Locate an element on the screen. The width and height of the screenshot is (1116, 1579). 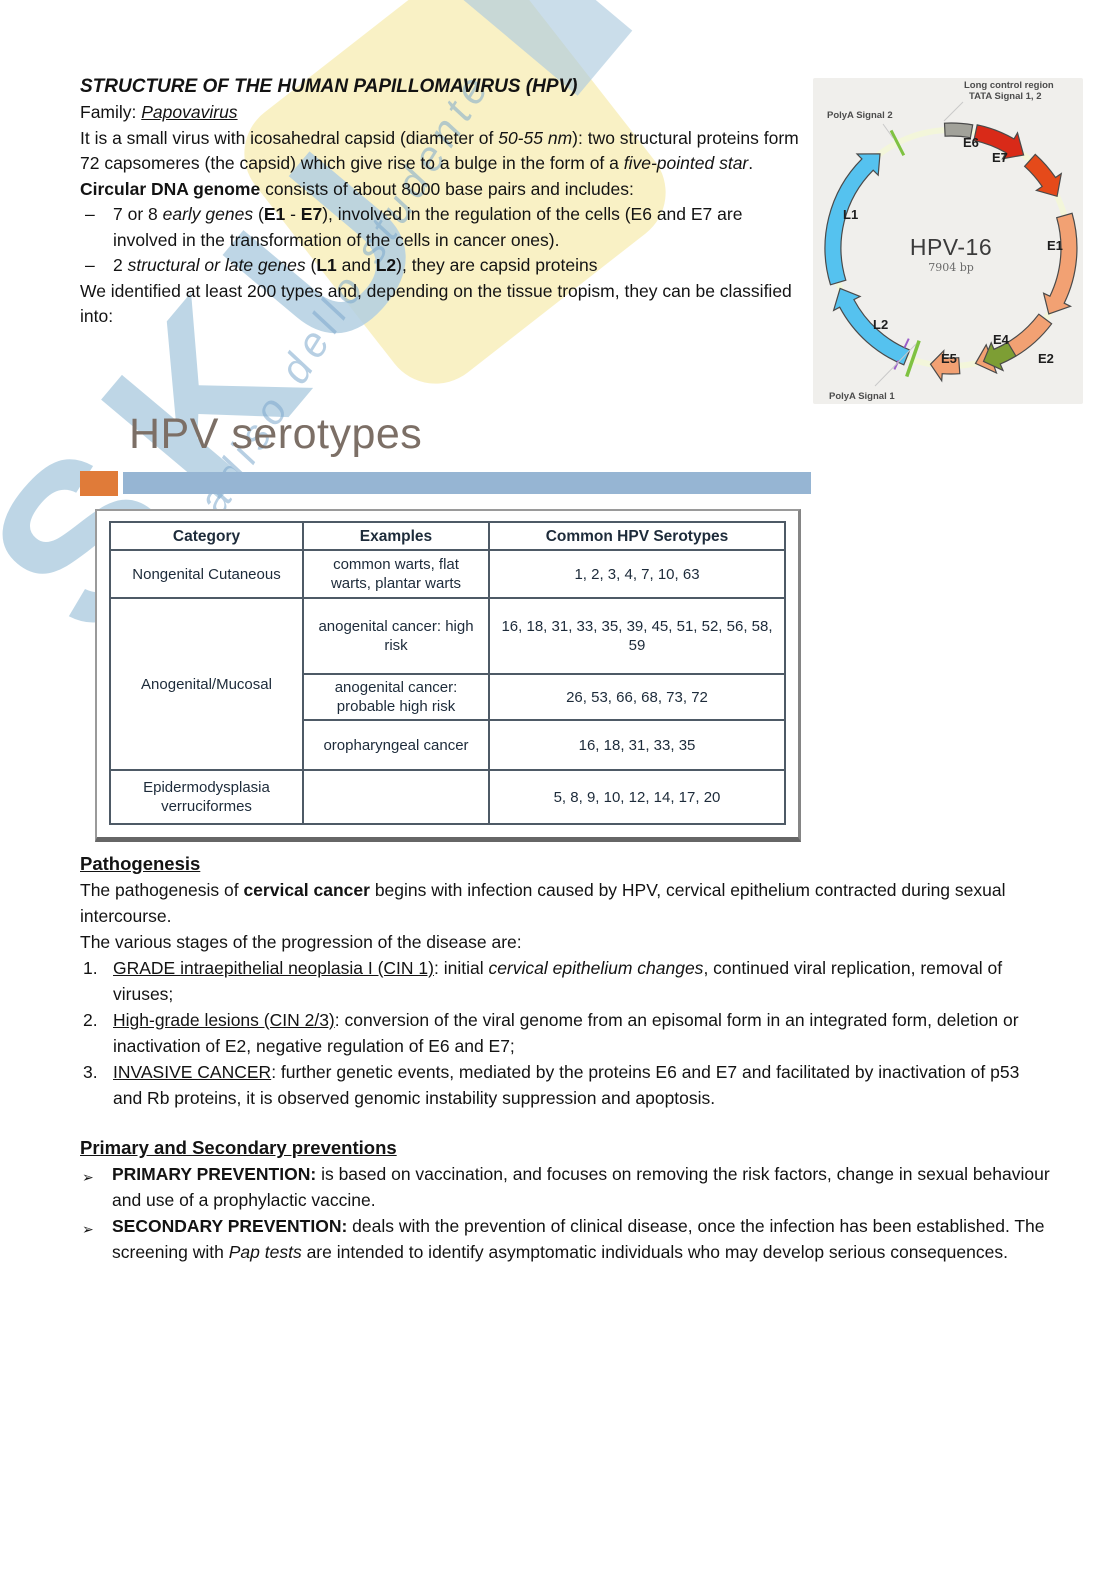
pathogenesis-heading: Pathogenesis is located at coordinates (140, 863).